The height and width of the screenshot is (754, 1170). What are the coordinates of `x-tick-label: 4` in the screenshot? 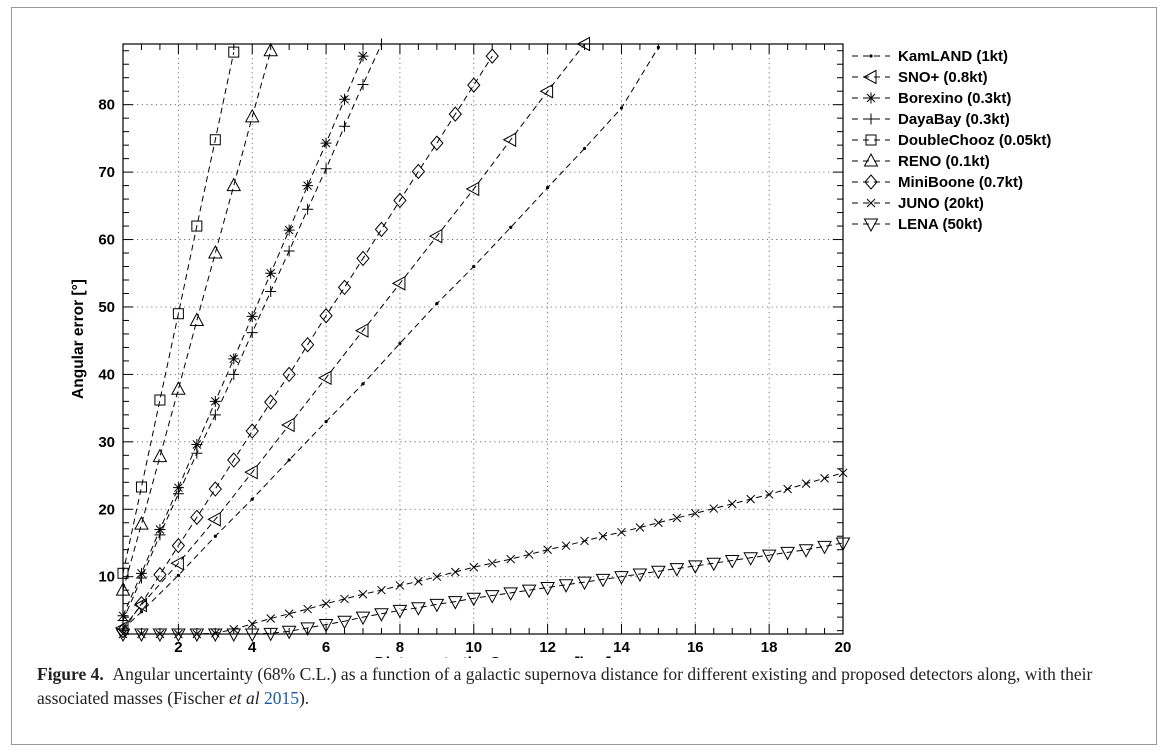 It's located at (252, 647).